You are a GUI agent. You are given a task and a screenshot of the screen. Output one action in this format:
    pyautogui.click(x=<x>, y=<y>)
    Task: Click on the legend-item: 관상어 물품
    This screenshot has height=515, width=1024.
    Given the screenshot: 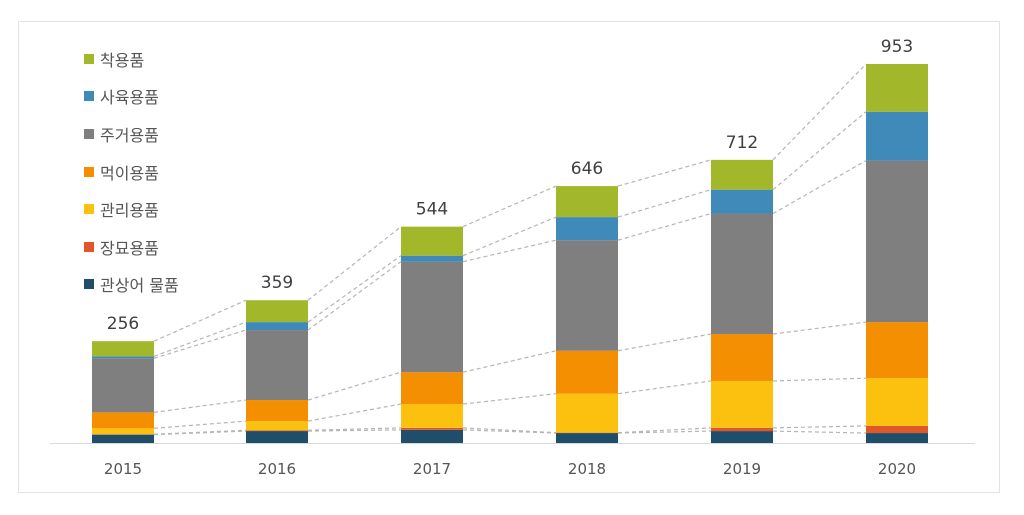 What is the action you would take?
    pyautogui.click(x=131, y=285)
    